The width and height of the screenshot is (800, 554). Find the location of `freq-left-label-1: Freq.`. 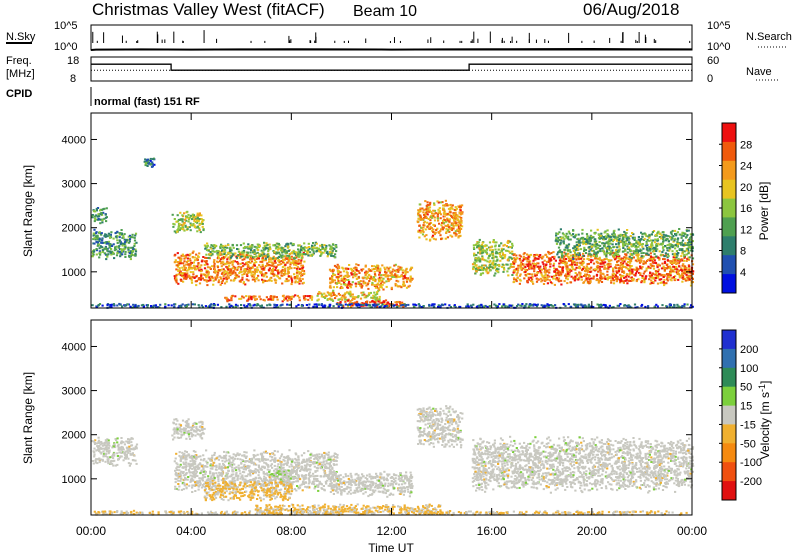

freq-left-label-1: Freq. is located at coordinates (19, 61).